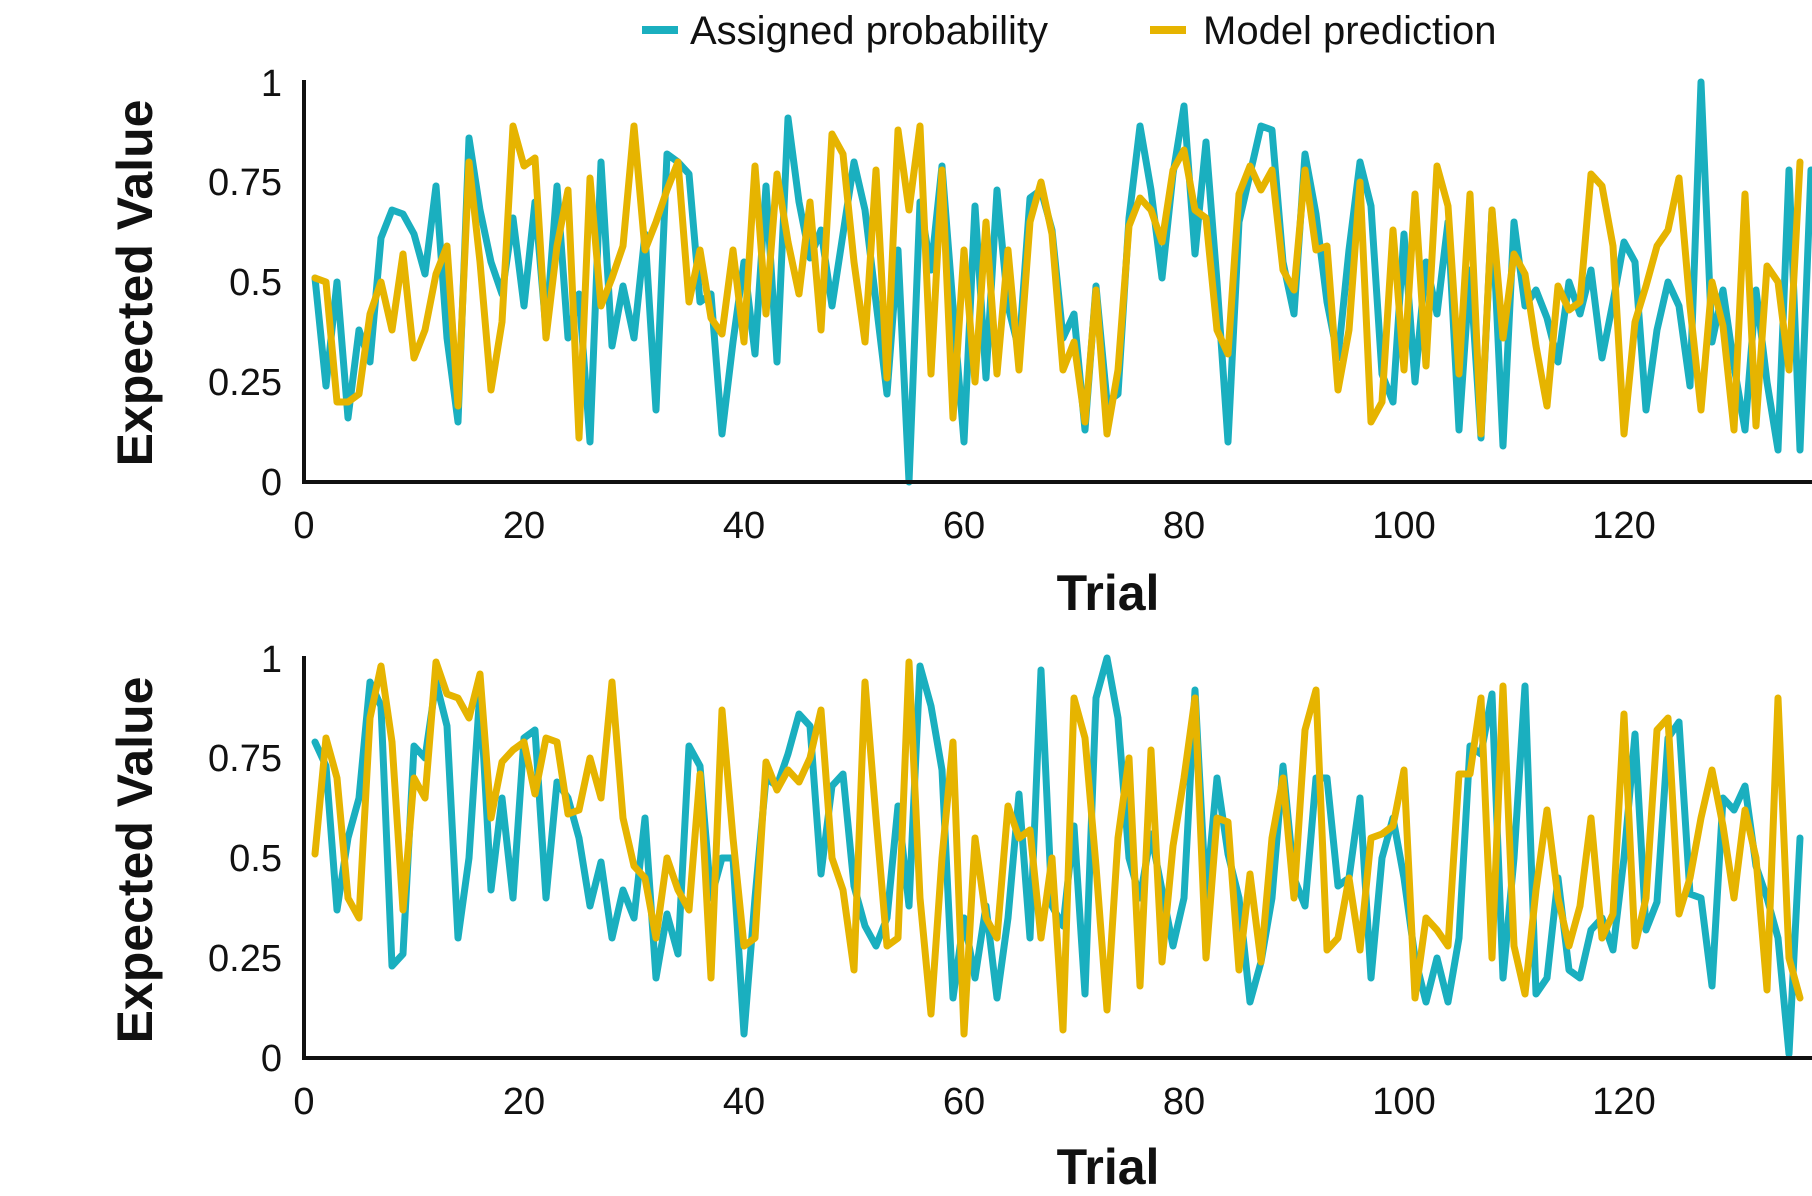 This screenshot has width=1812, height=1196. Describe the element at coordinates (1350, 31) in the screenshot. I see `legend-label-model: Model prediction` at that location.